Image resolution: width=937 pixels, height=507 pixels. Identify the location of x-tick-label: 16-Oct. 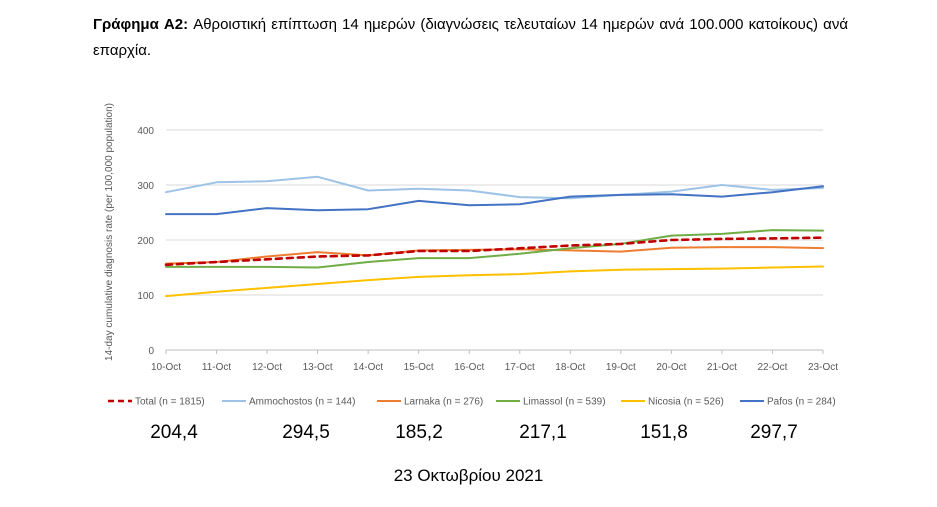
(469, 367).